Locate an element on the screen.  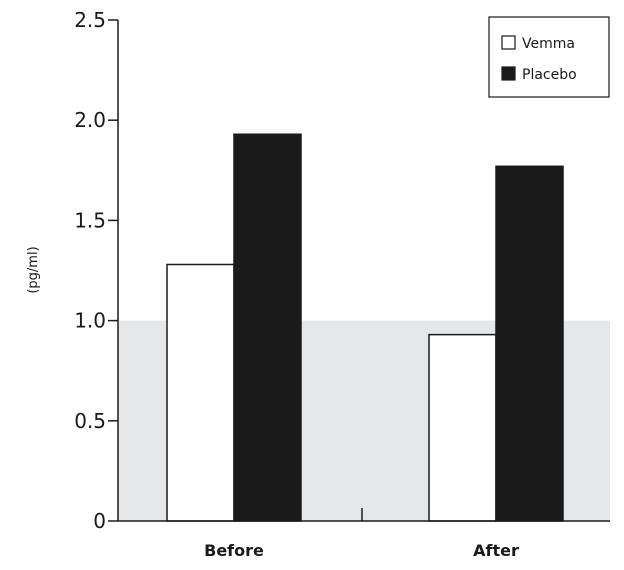
legend-swatch-vemma is located at coordinates (508, 42).